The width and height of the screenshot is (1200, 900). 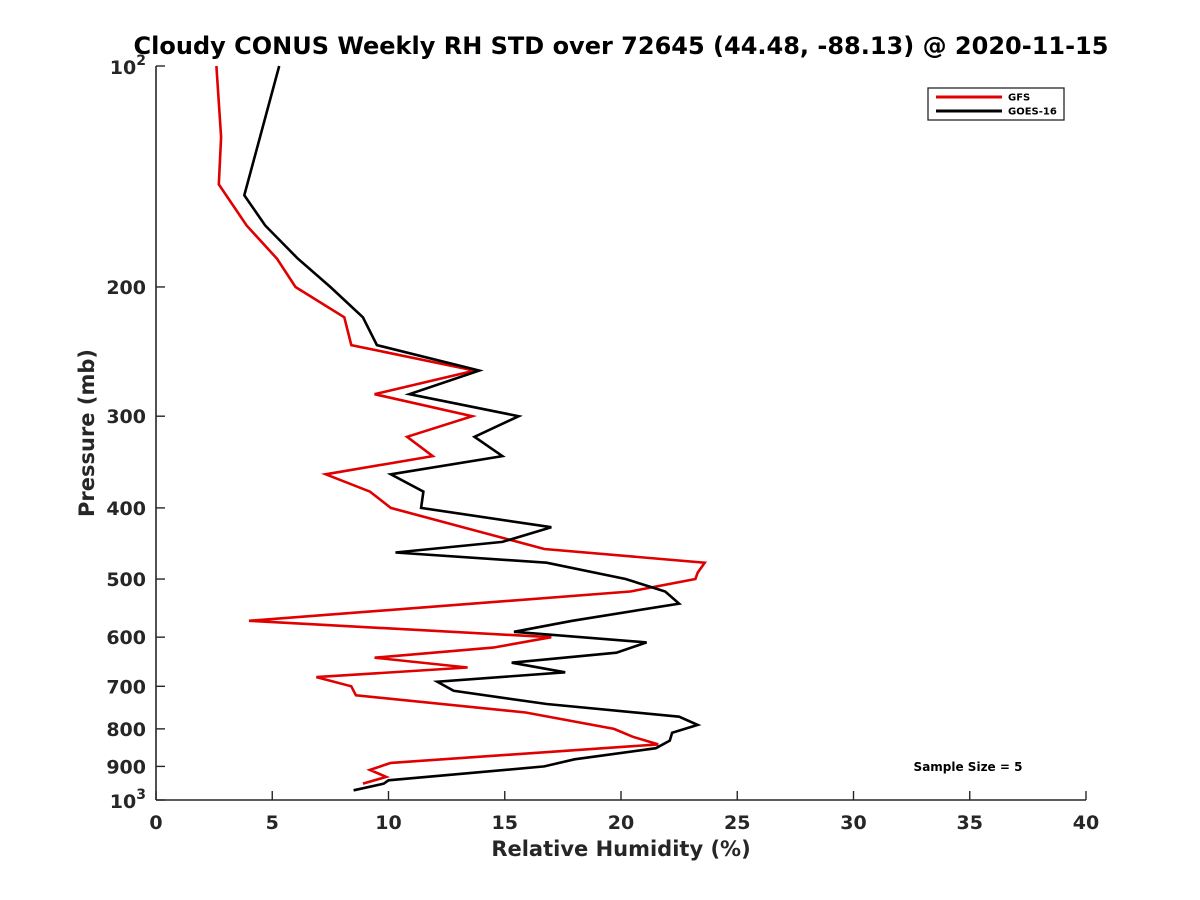 What do you see at coordinates (141, 61) in the screenshot?
I see `y-tick-label-exponent: 2` at bounding box center [141, 61].